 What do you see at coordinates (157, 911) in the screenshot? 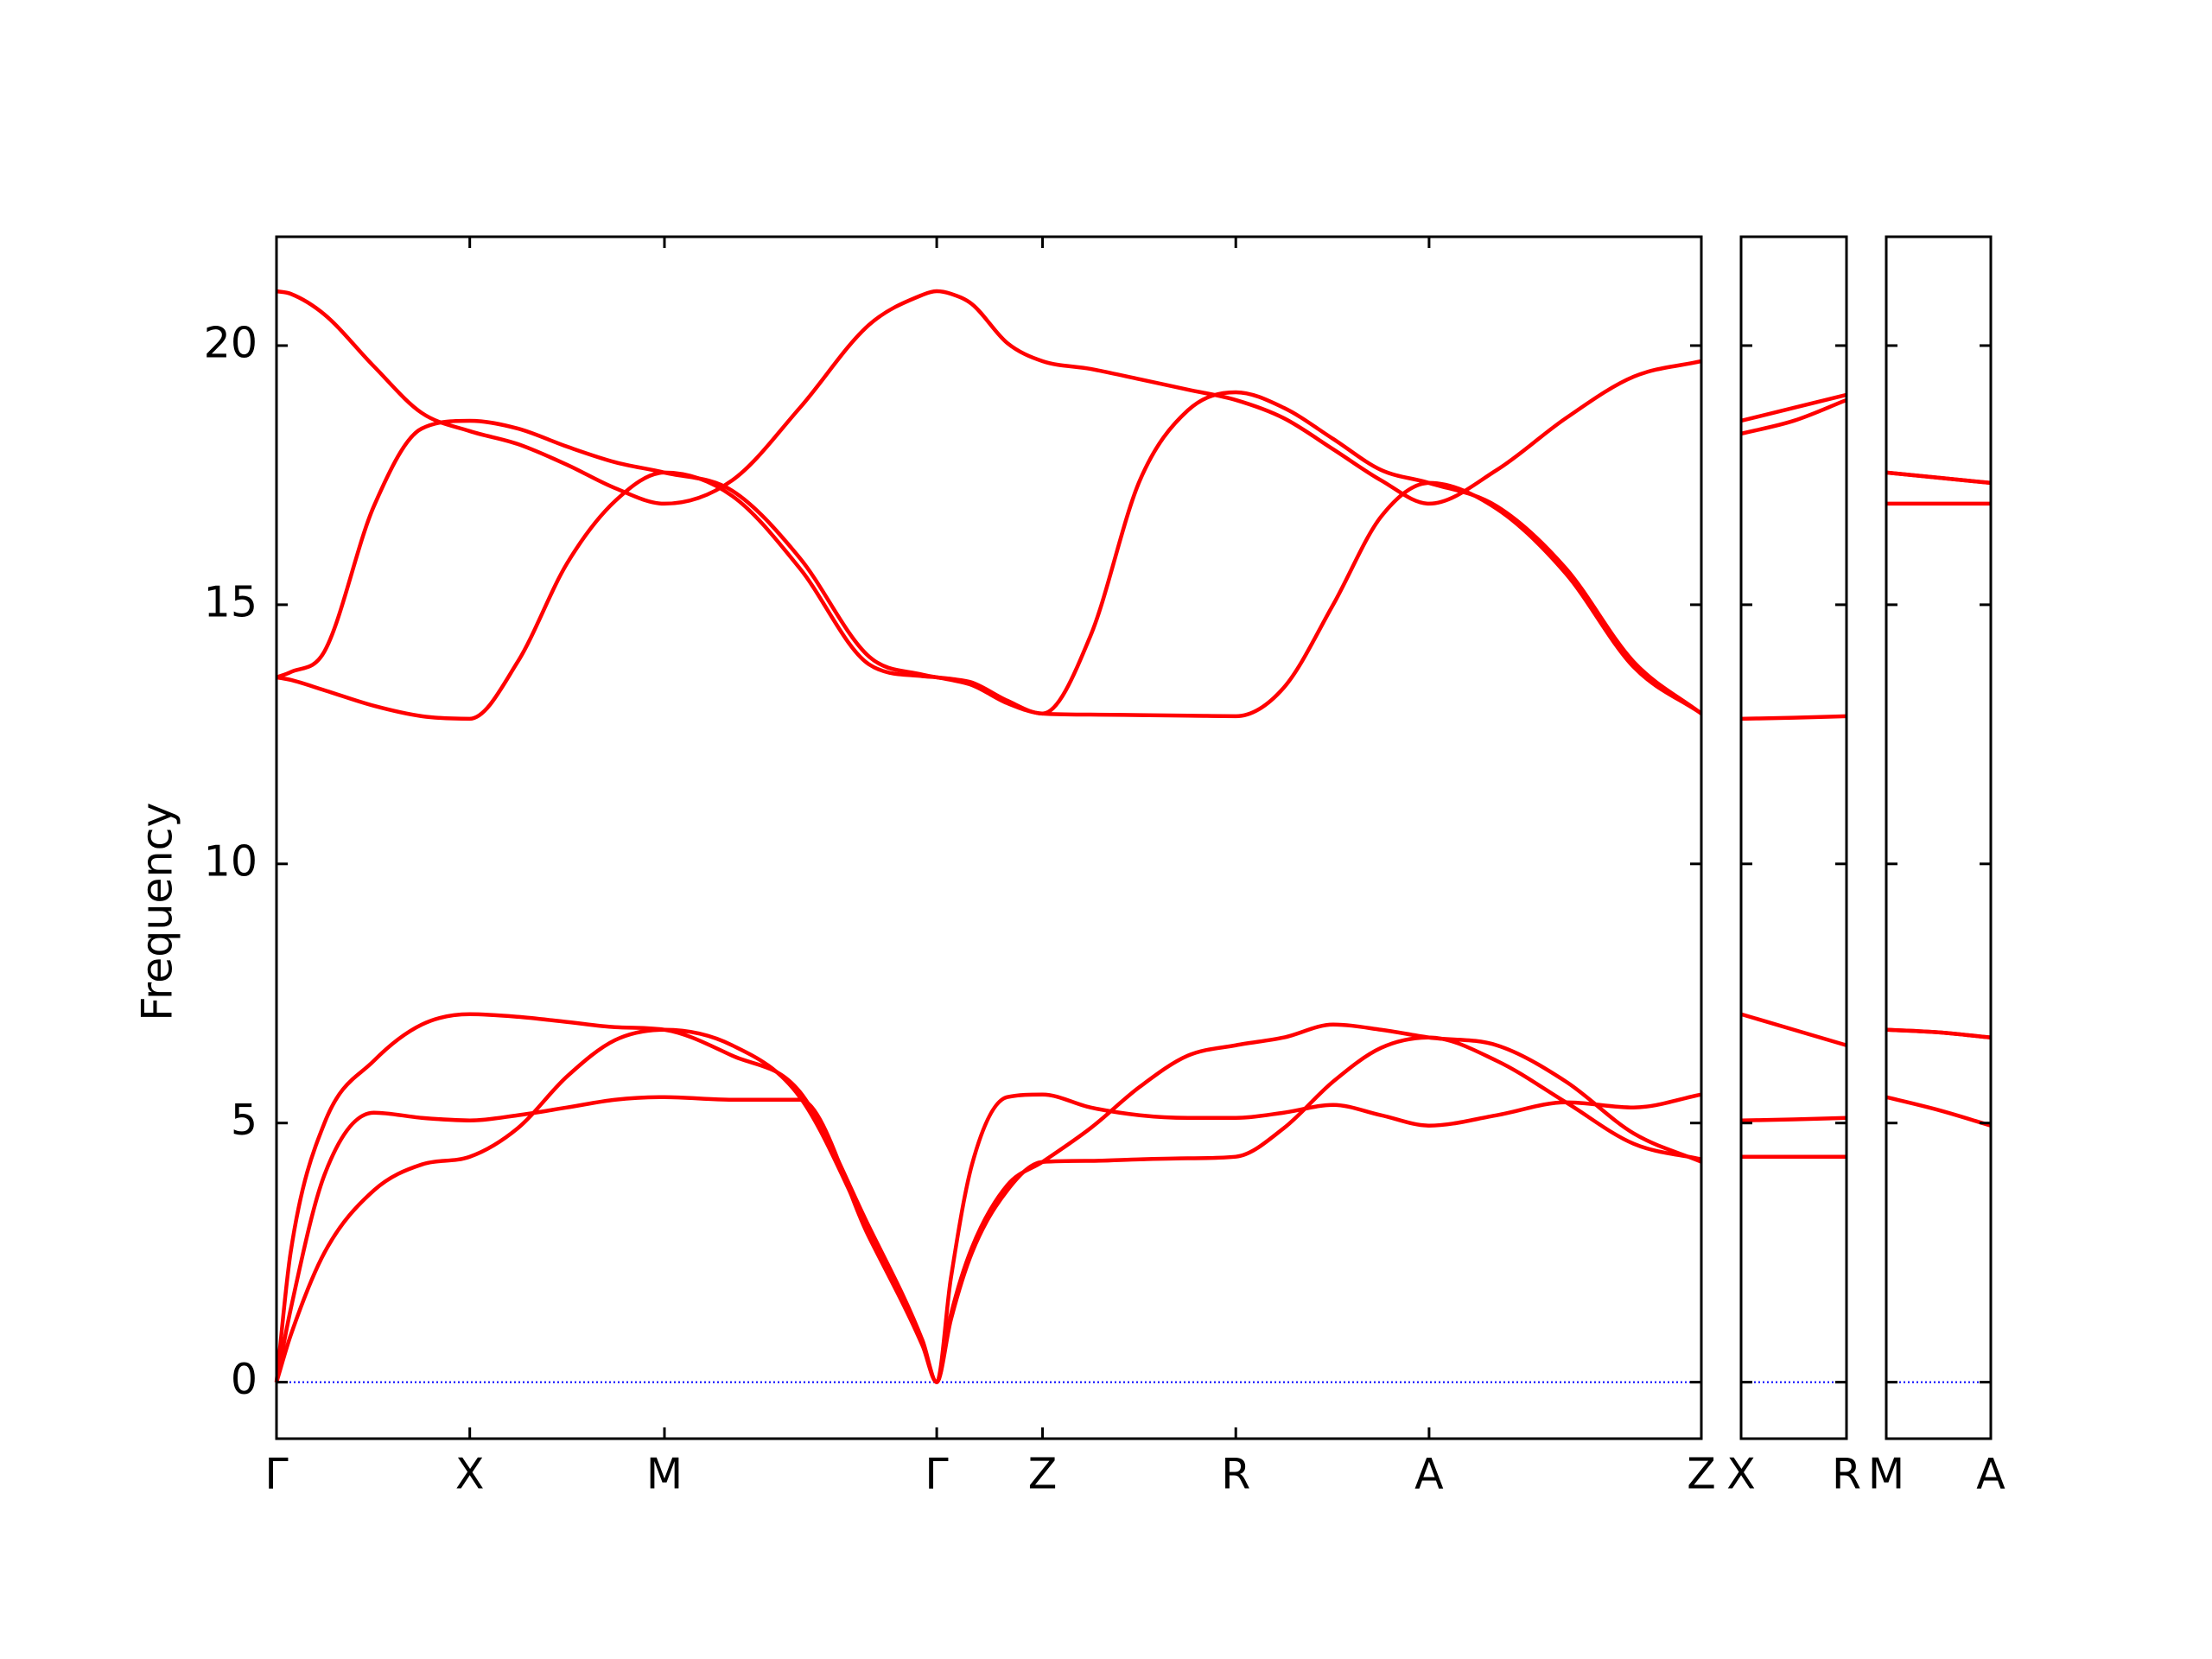
I see `y-axis-label: Frequency` at bounding box center [157, 911].